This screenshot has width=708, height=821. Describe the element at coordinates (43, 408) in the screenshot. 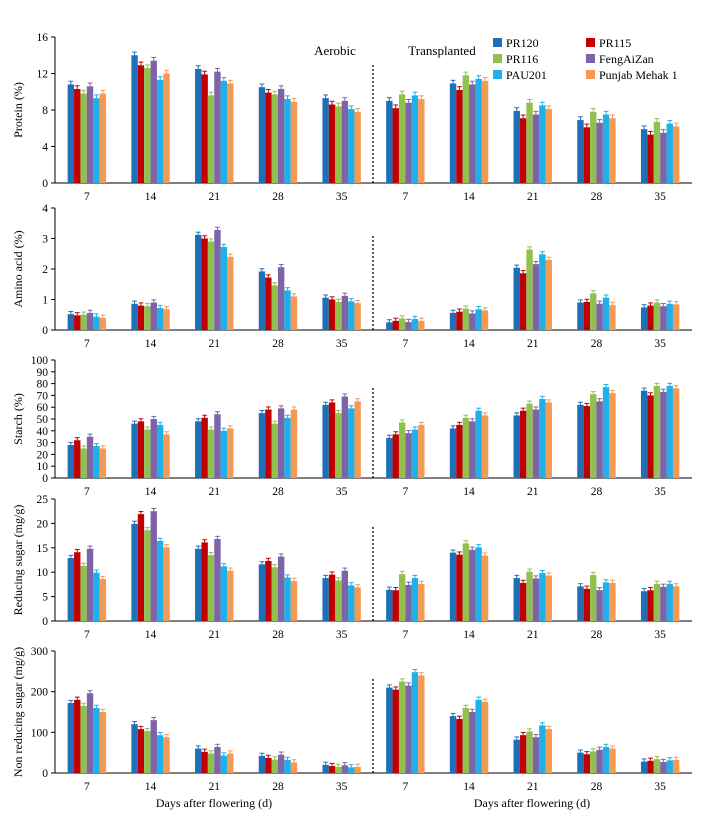

I see `y-tick-label: 60` at that location.